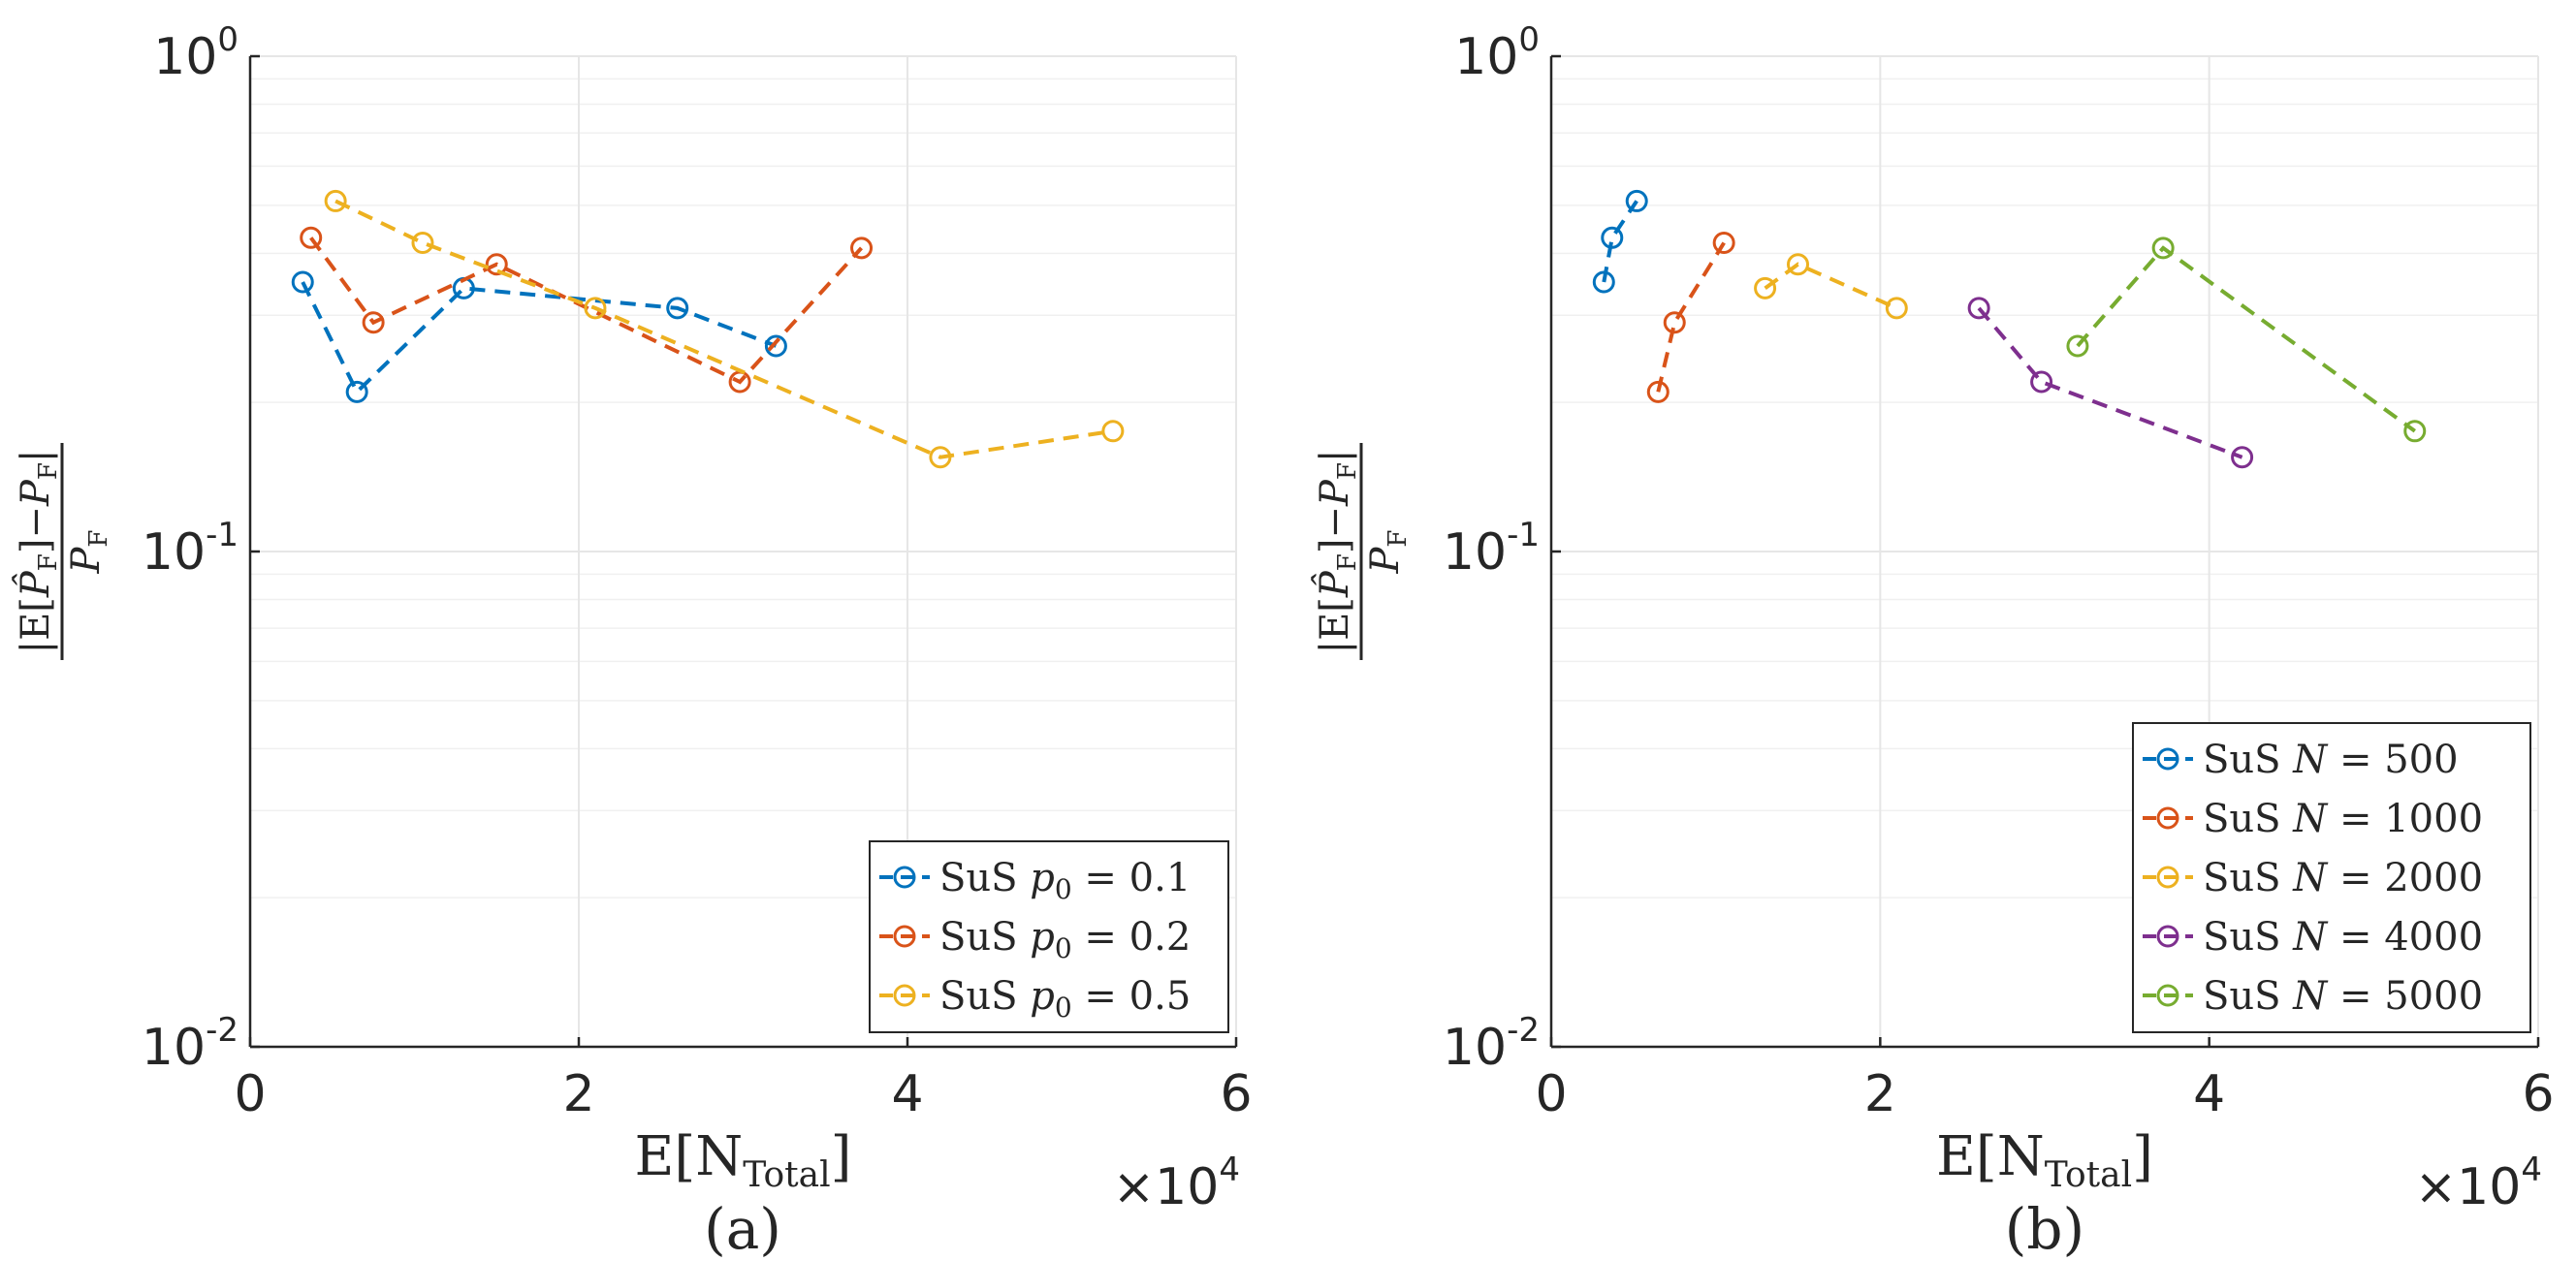 The image size is (2576, 1261). I want to click on legend: SuS p0 = 0.1 SuS p0 = 0.2 SuS p0 = 0.5, so click(1049, 937).